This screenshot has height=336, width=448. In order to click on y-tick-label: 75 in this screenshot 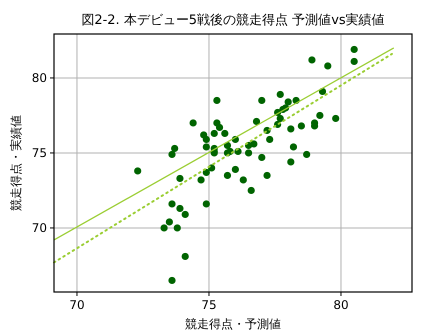, I will do `click(39, 153)`.